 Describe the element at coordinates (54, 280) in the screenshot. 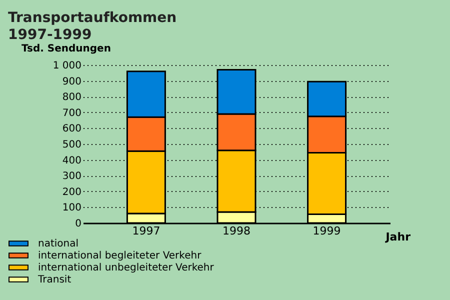

I see `legend-label: Transit` at that location.